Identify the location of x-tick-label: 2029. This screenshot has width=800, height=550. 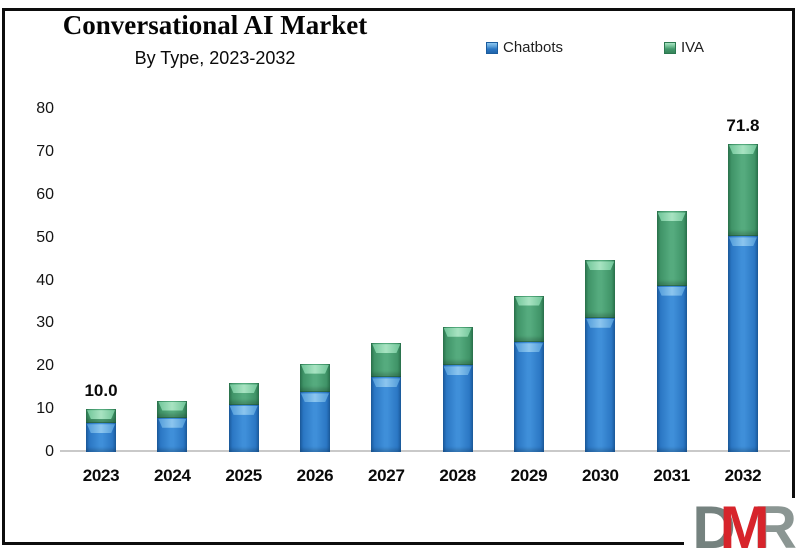
(529, 475).